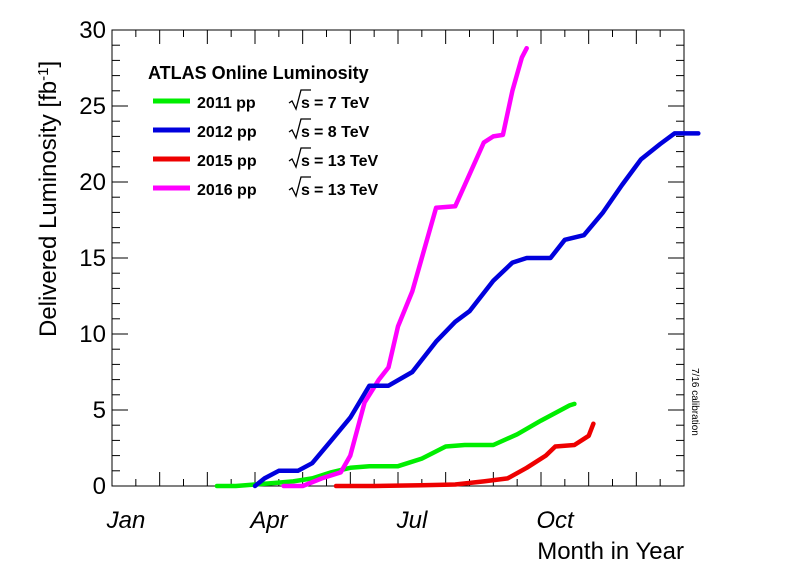 Image resolution: width=796 pixels, height=572 pixels. What do you see at coordinates (227, 161) in the screenshot?
I see `legend-series-name: 2015 pp` at bounding box center [227, 161].